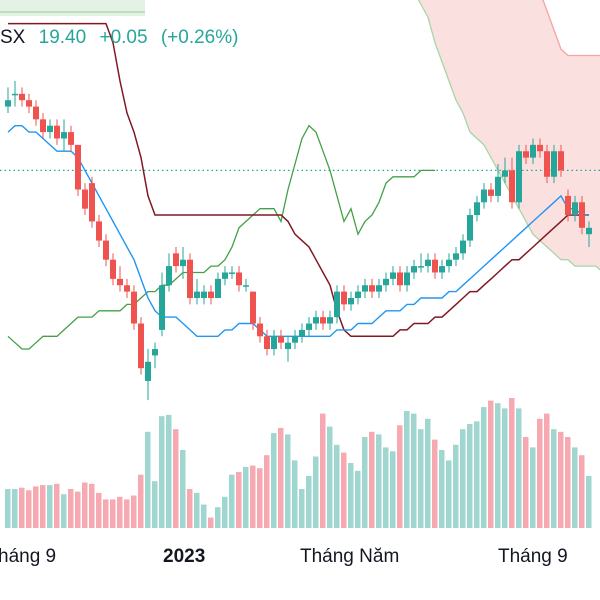 Image resolution: width=600 pixels, height=600 pixels. Describe the element at coordinates (509, 135) in the screenshot. I see `cloud-fill` at that location.